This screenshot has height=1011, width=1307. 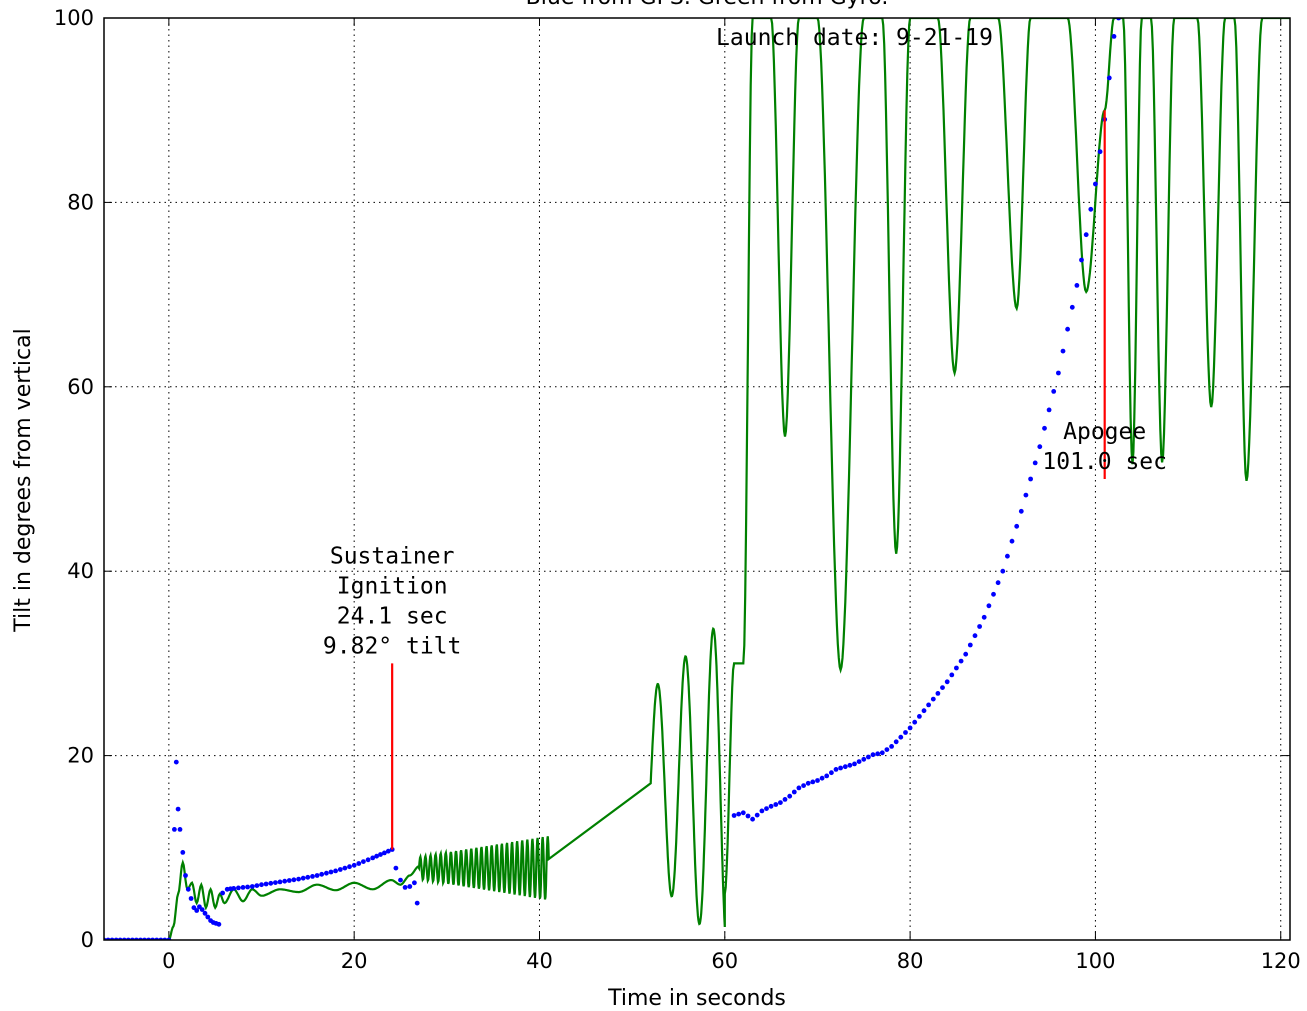 What do you see at coordinates (74, 18) in the screenshot?
I see `y-tick-label: 100` at bounding box center [74, 18].